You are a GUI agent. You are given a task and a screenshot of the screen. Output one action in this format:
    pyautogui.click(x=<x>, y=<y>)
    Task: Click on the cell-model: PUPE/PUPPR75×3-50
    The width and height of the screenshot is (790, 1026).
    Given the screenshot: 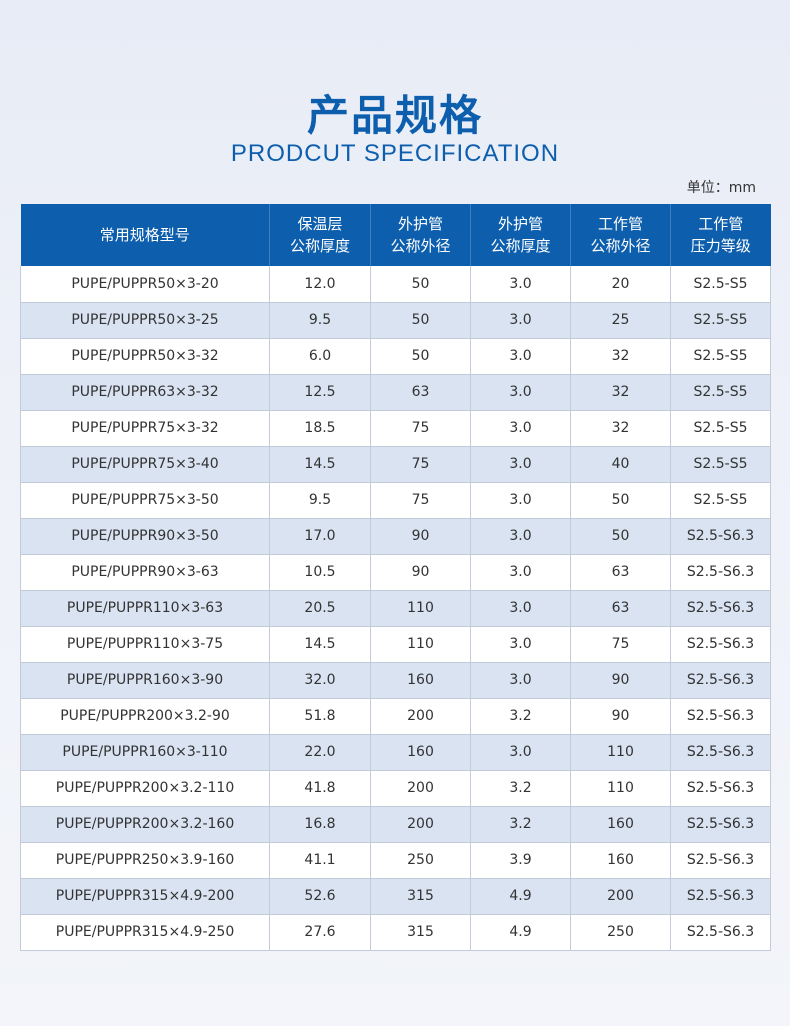 What is the action you would take?
    pyautogui.click(x=145, y=500)
    